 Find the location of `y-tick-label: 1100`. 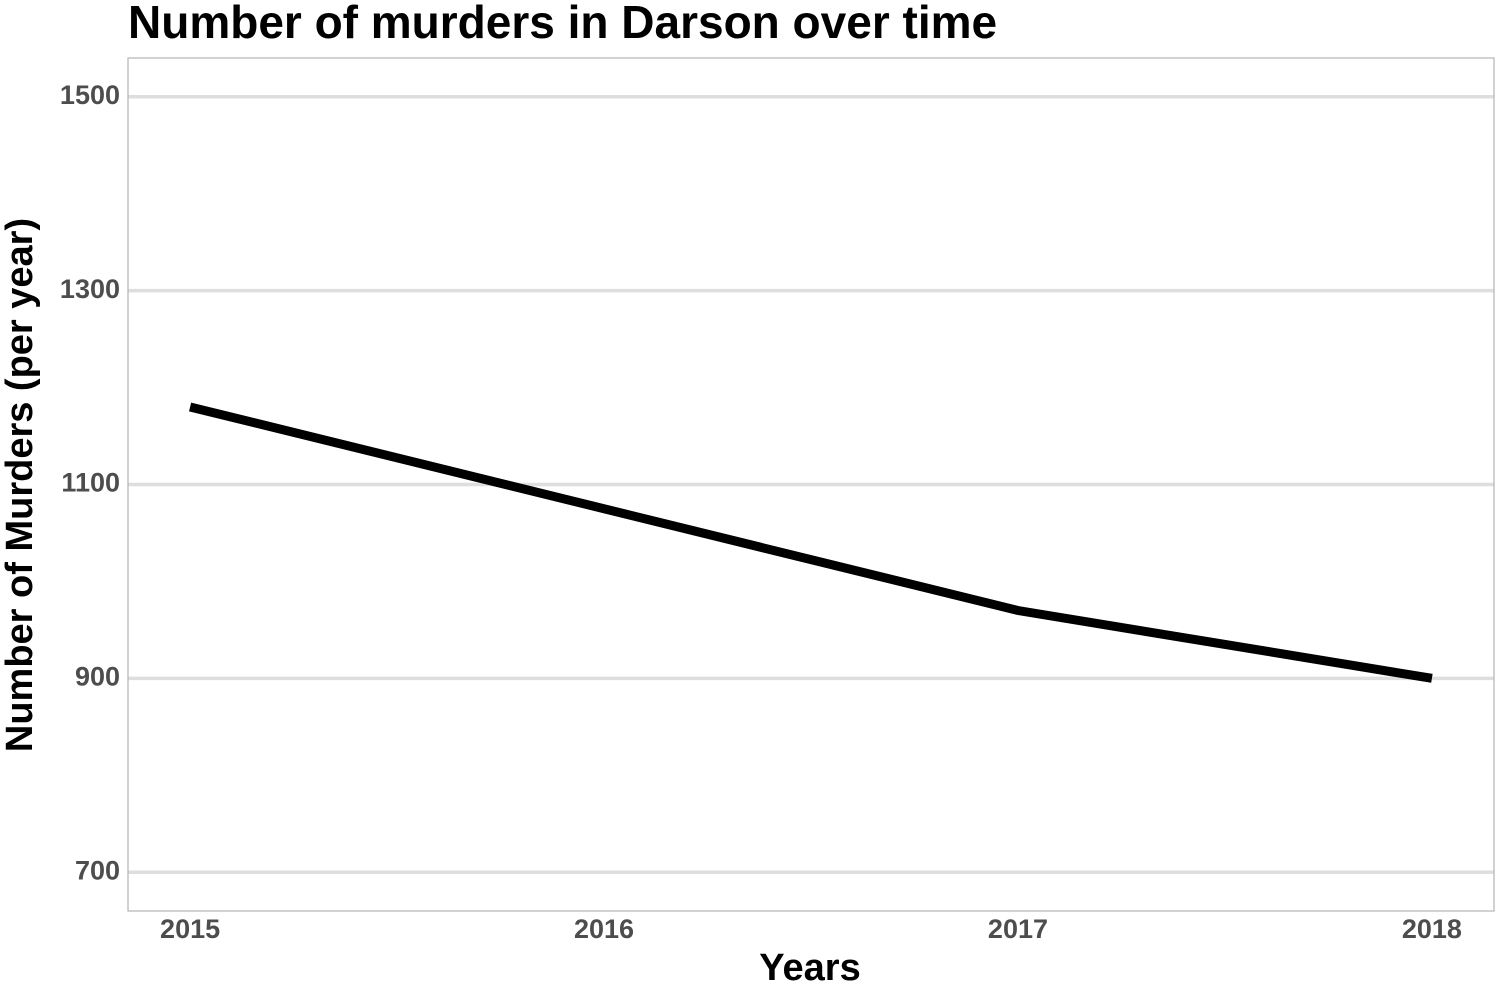

y-tick-label: 1100 is located at coordinates (90, 483).